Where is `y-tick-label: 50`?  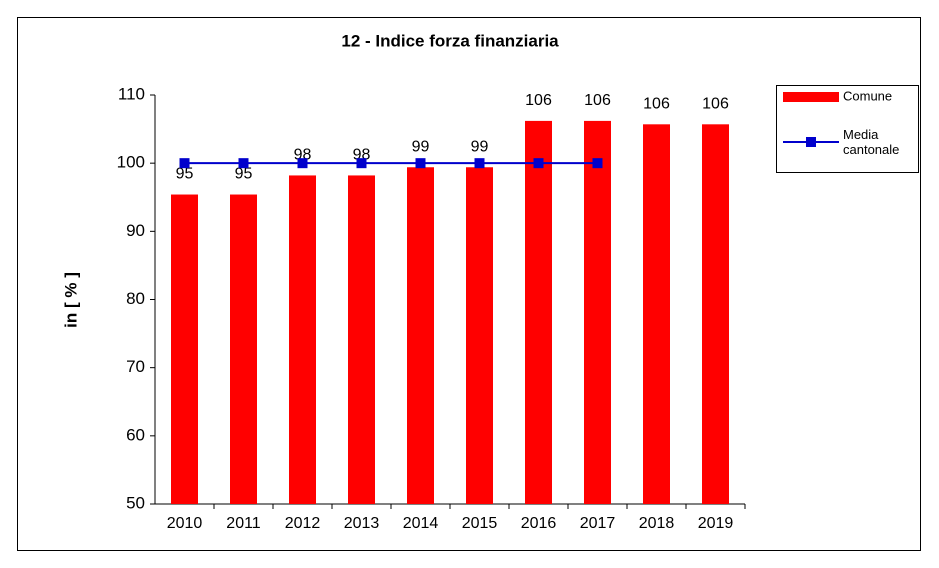
y-tick-label: 50 is located at coordinates (135, 502).